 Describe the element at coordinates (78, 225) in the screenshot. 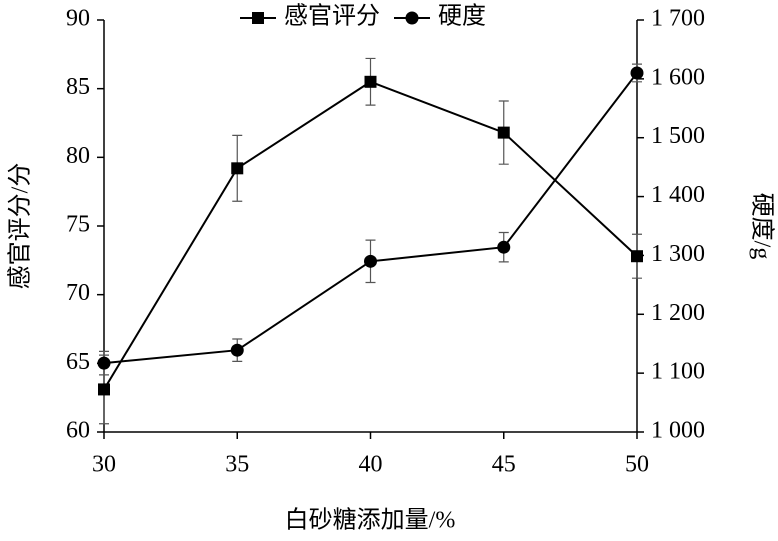

I see `y-tick-label: 75` at that location.